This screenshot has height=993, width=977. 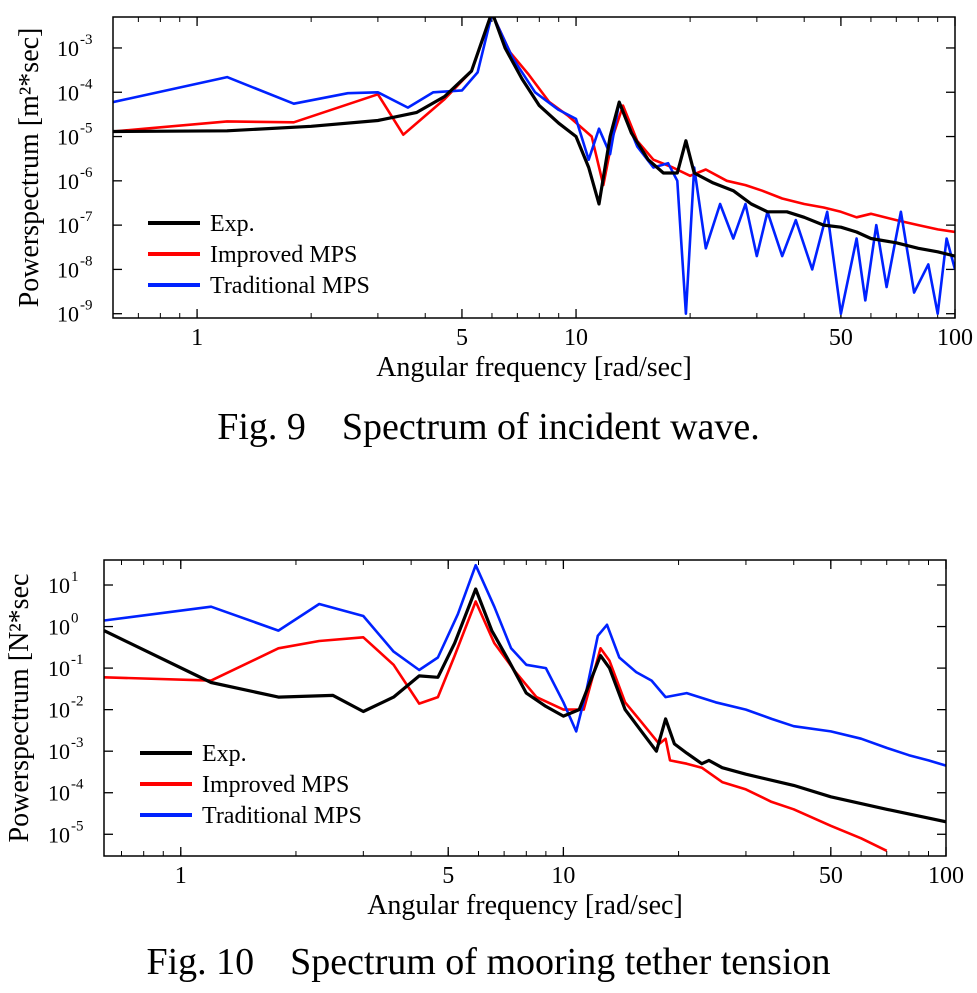 I want to click on fig9-y-tick-exponent: -5, so click(x=86, y=129).